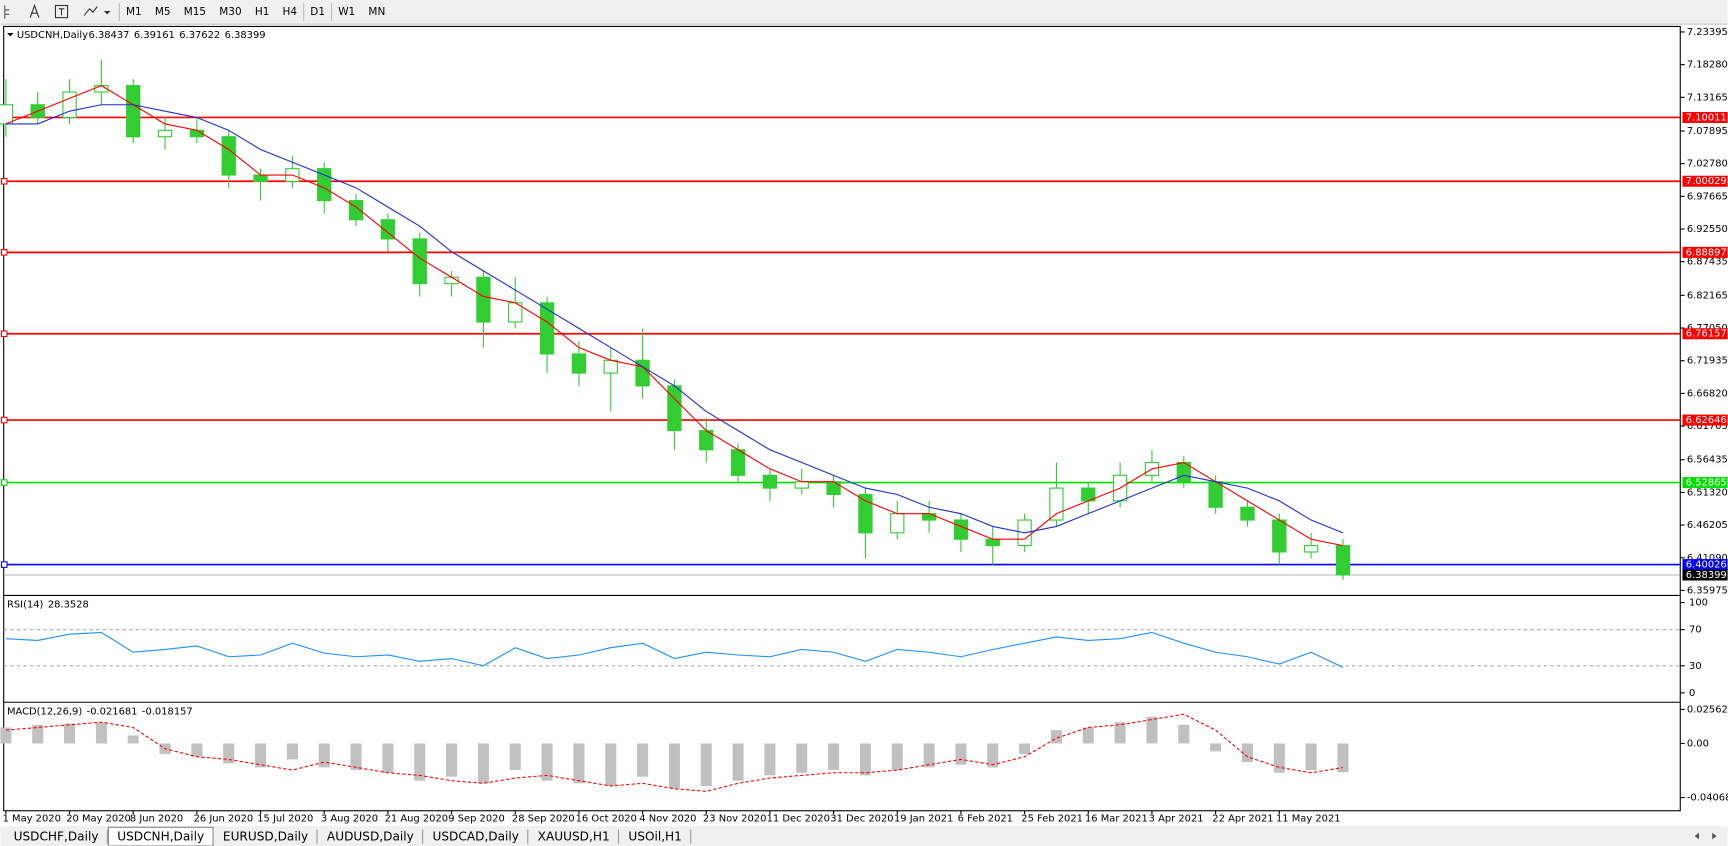 This screenshot has width=1728, height=846. Describe the element at coordinates (543, 818) in the screenshot. I see `x-tick-label: 28 Sep 2020` at that location.